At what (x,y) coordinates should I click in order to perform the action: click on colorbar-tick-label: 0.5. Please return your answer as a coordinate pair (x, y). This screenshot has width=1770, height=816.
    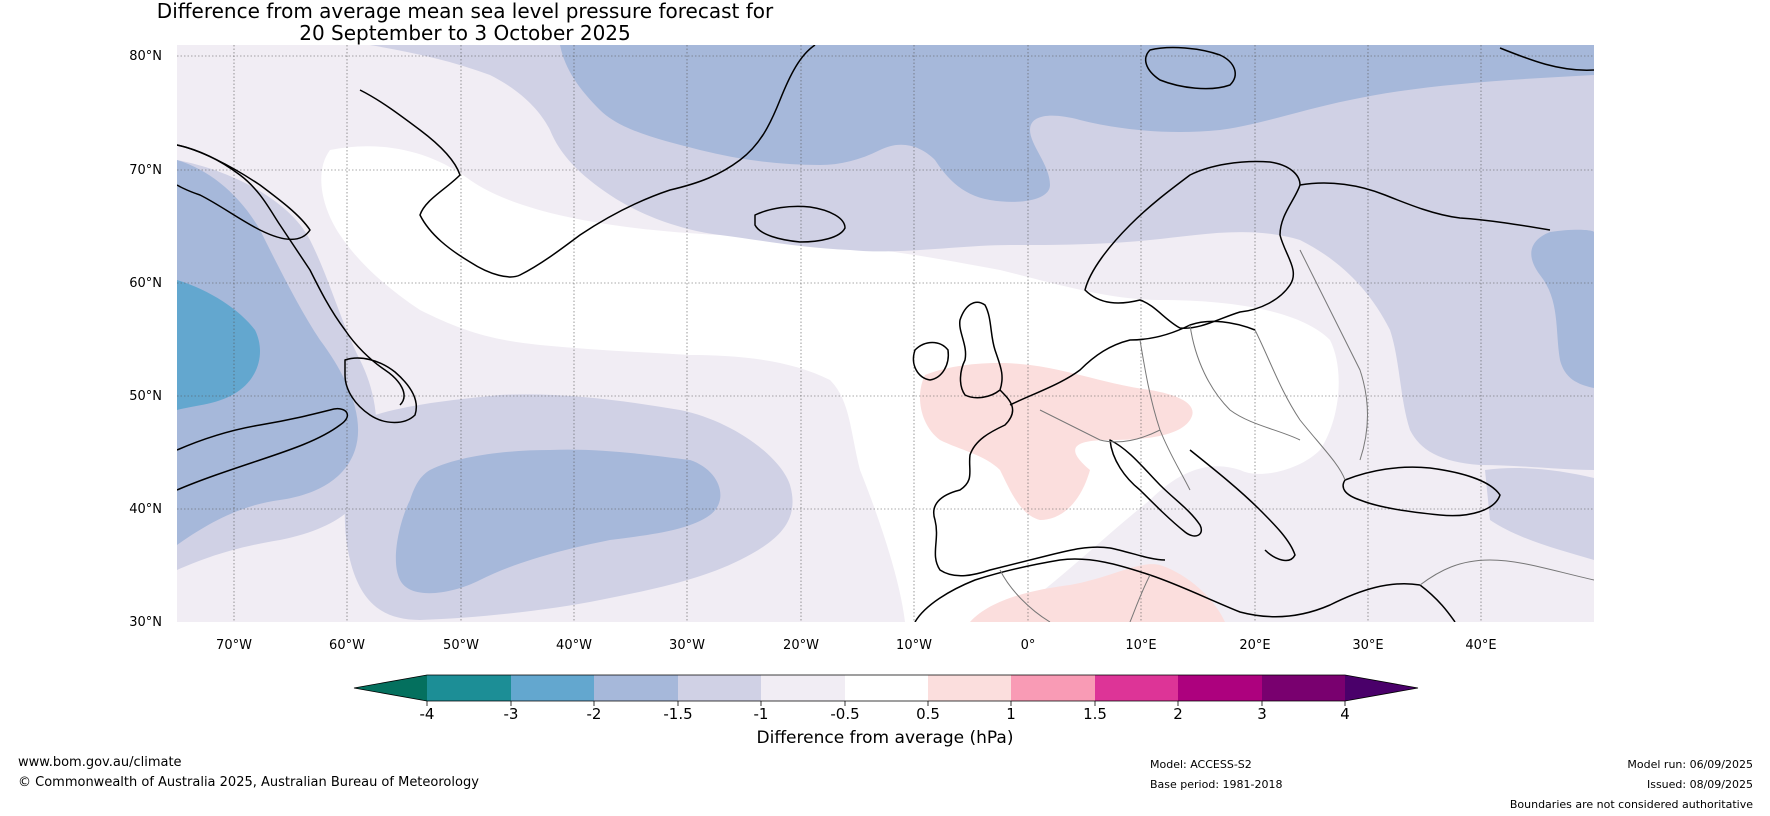
    Looking at the image, I should click on (928, 714).